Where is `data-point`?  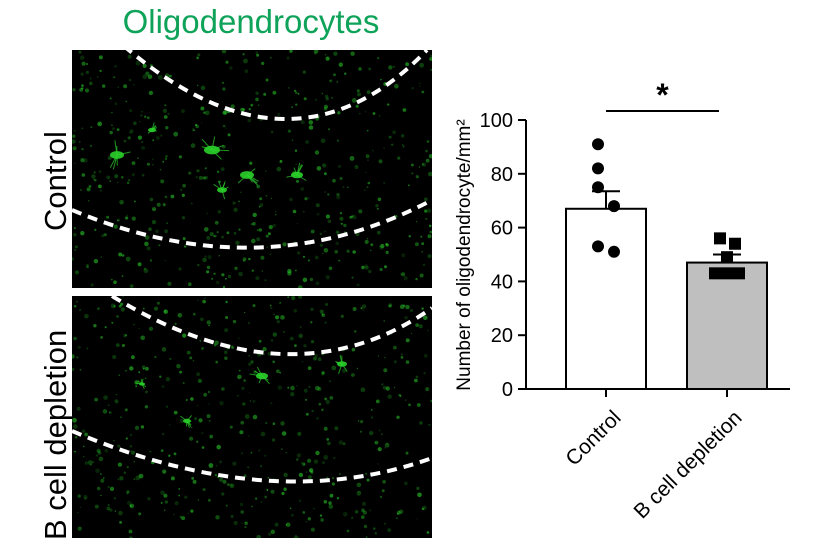 data-point is located at coordinates (614, 251).